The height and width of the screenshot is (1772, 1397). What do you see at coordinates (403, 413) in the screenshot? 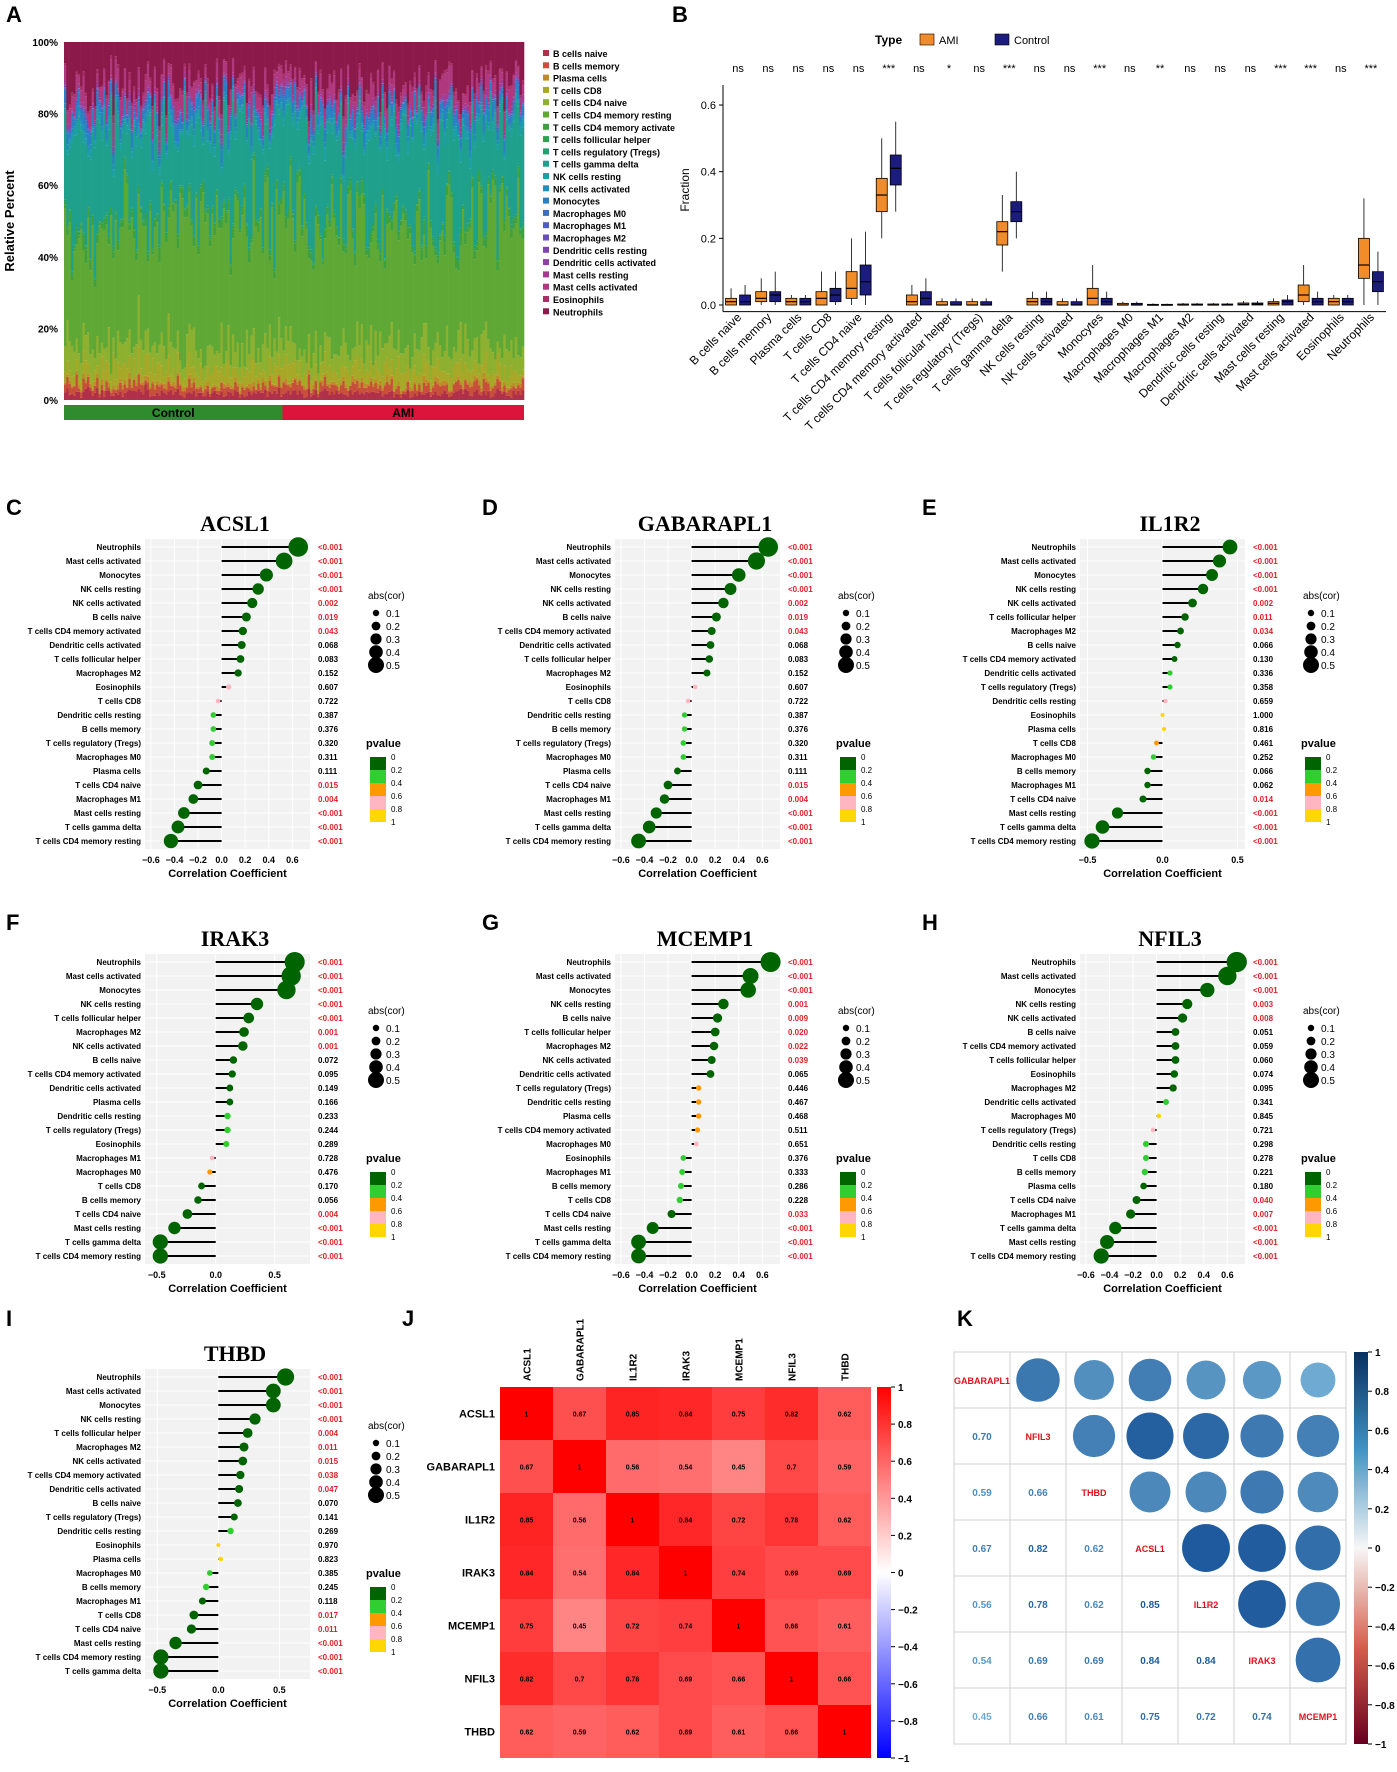
I see `group-label: AMI` at bounding box center [403, 413].